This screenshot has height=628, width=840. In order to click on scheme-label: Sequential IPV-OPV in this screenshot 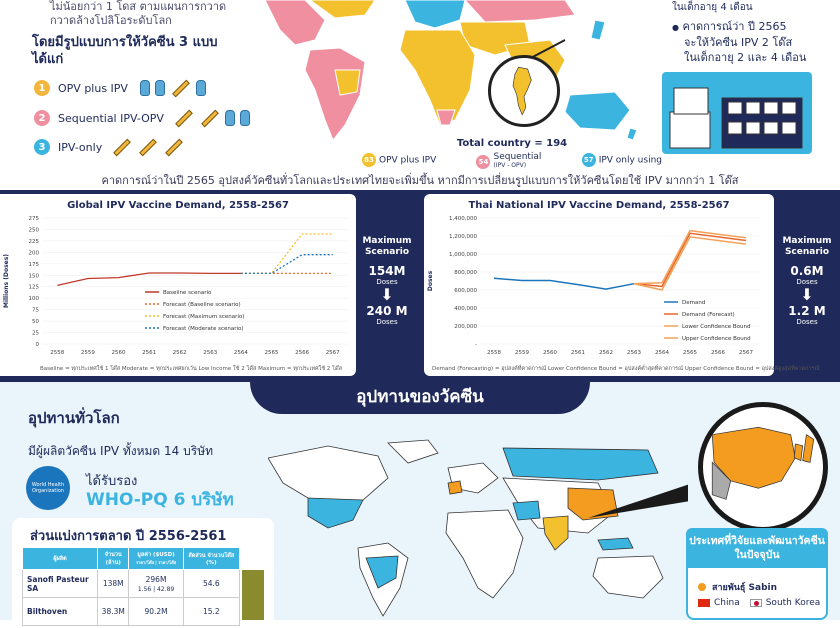, I will do `click(111, 118)`.